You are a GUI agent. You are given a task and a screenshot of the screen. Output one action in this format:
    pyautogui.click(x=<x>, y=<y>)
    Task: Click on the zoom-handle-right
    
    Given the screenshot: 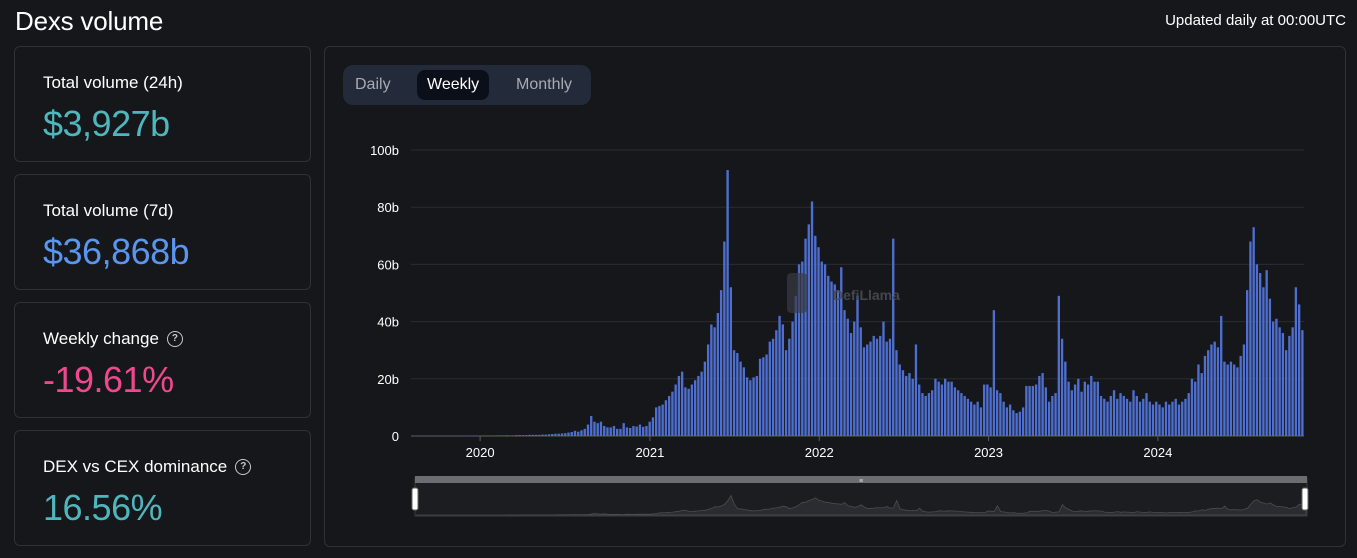 What is the action you would take?
    pyautogui.click(x=1305, y=499)
    